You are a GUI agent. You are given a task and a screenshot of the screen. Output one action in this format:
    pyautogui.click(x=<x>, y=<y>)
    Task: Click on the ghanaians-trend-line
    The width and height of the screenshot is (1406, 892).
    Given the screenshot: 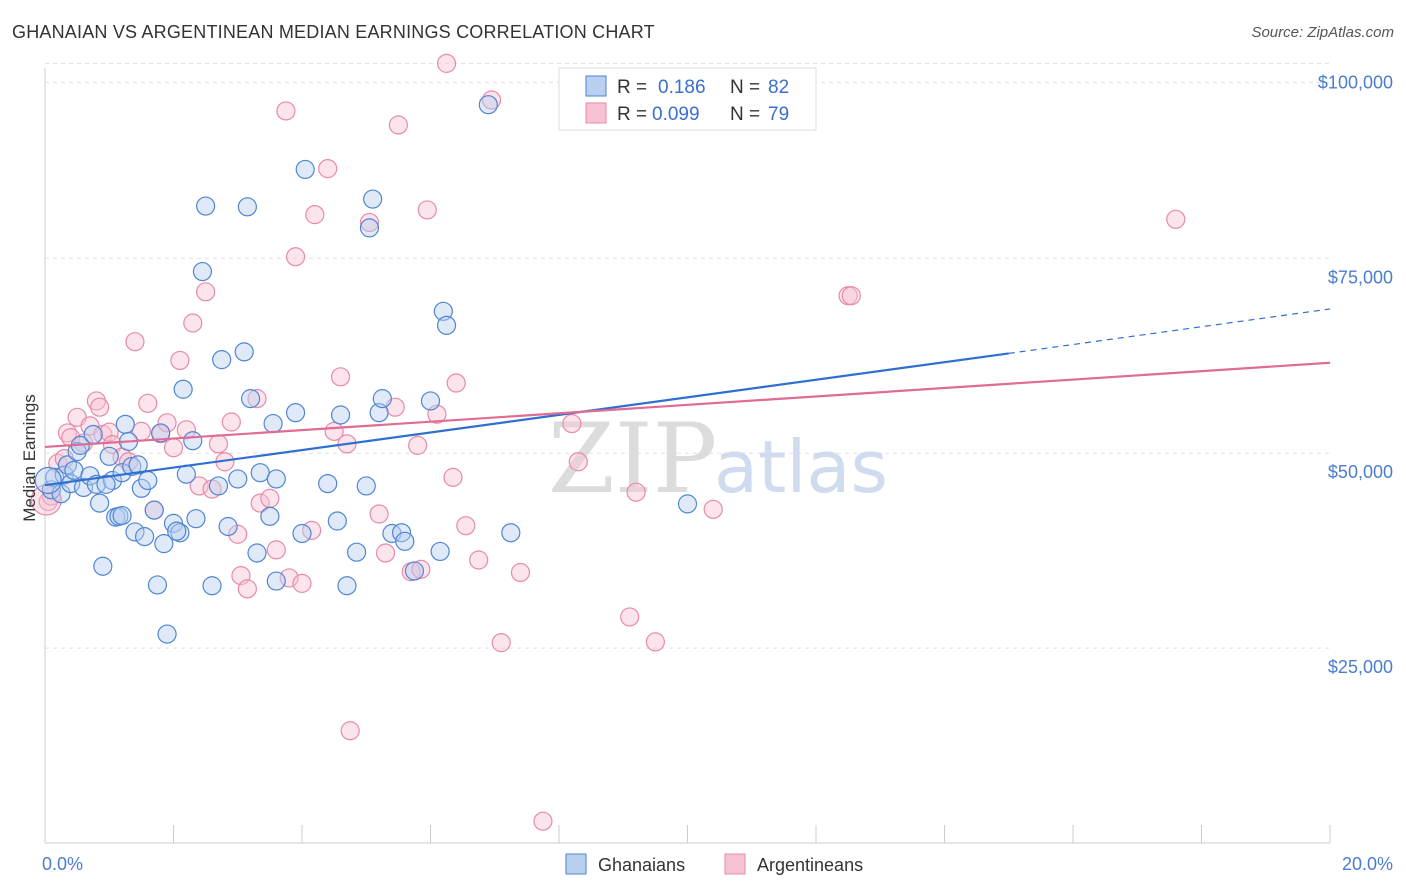 What is the action you would take?
    pyautogui.click(x=526, y=419)
    